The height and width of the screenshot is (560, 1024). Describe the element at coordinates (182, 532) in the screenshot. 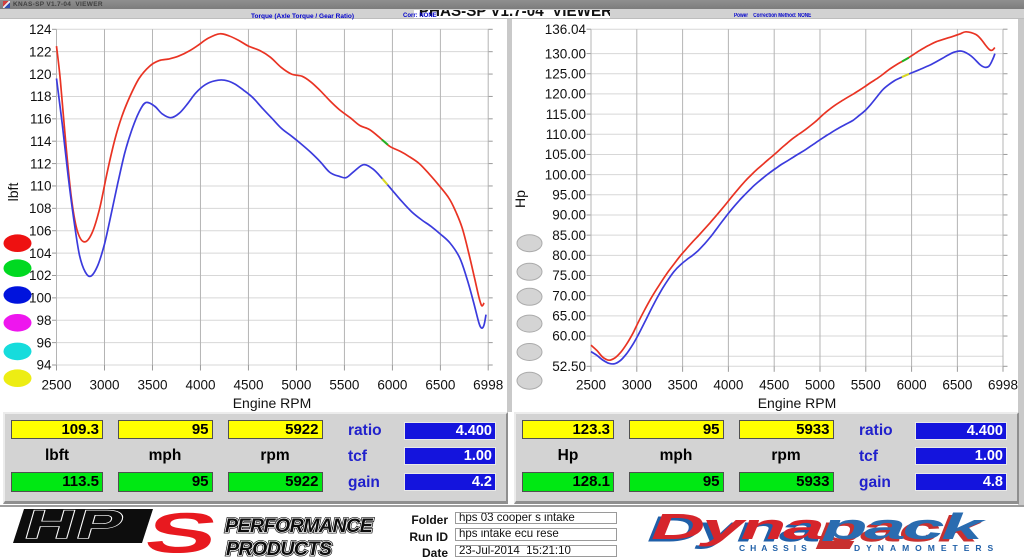

I see `svg-text: S` at that location.